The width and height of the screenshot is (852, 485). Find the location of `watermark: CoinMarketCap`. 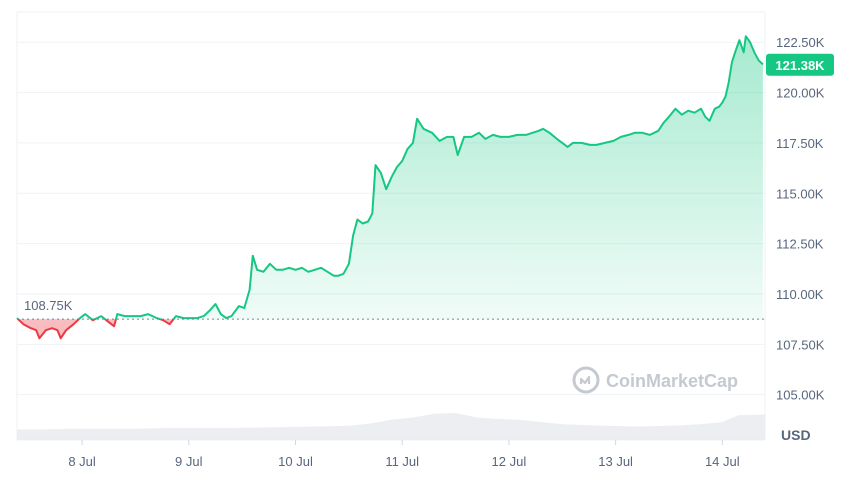

watermark: CoinMarketCap is located at coordinates (655, 380).